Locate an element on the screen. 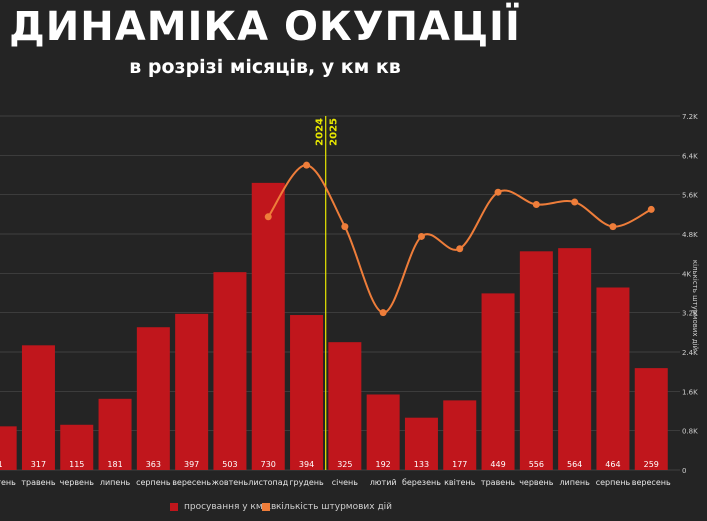  x-tick-label: січень is located at coordinates (345, 482).